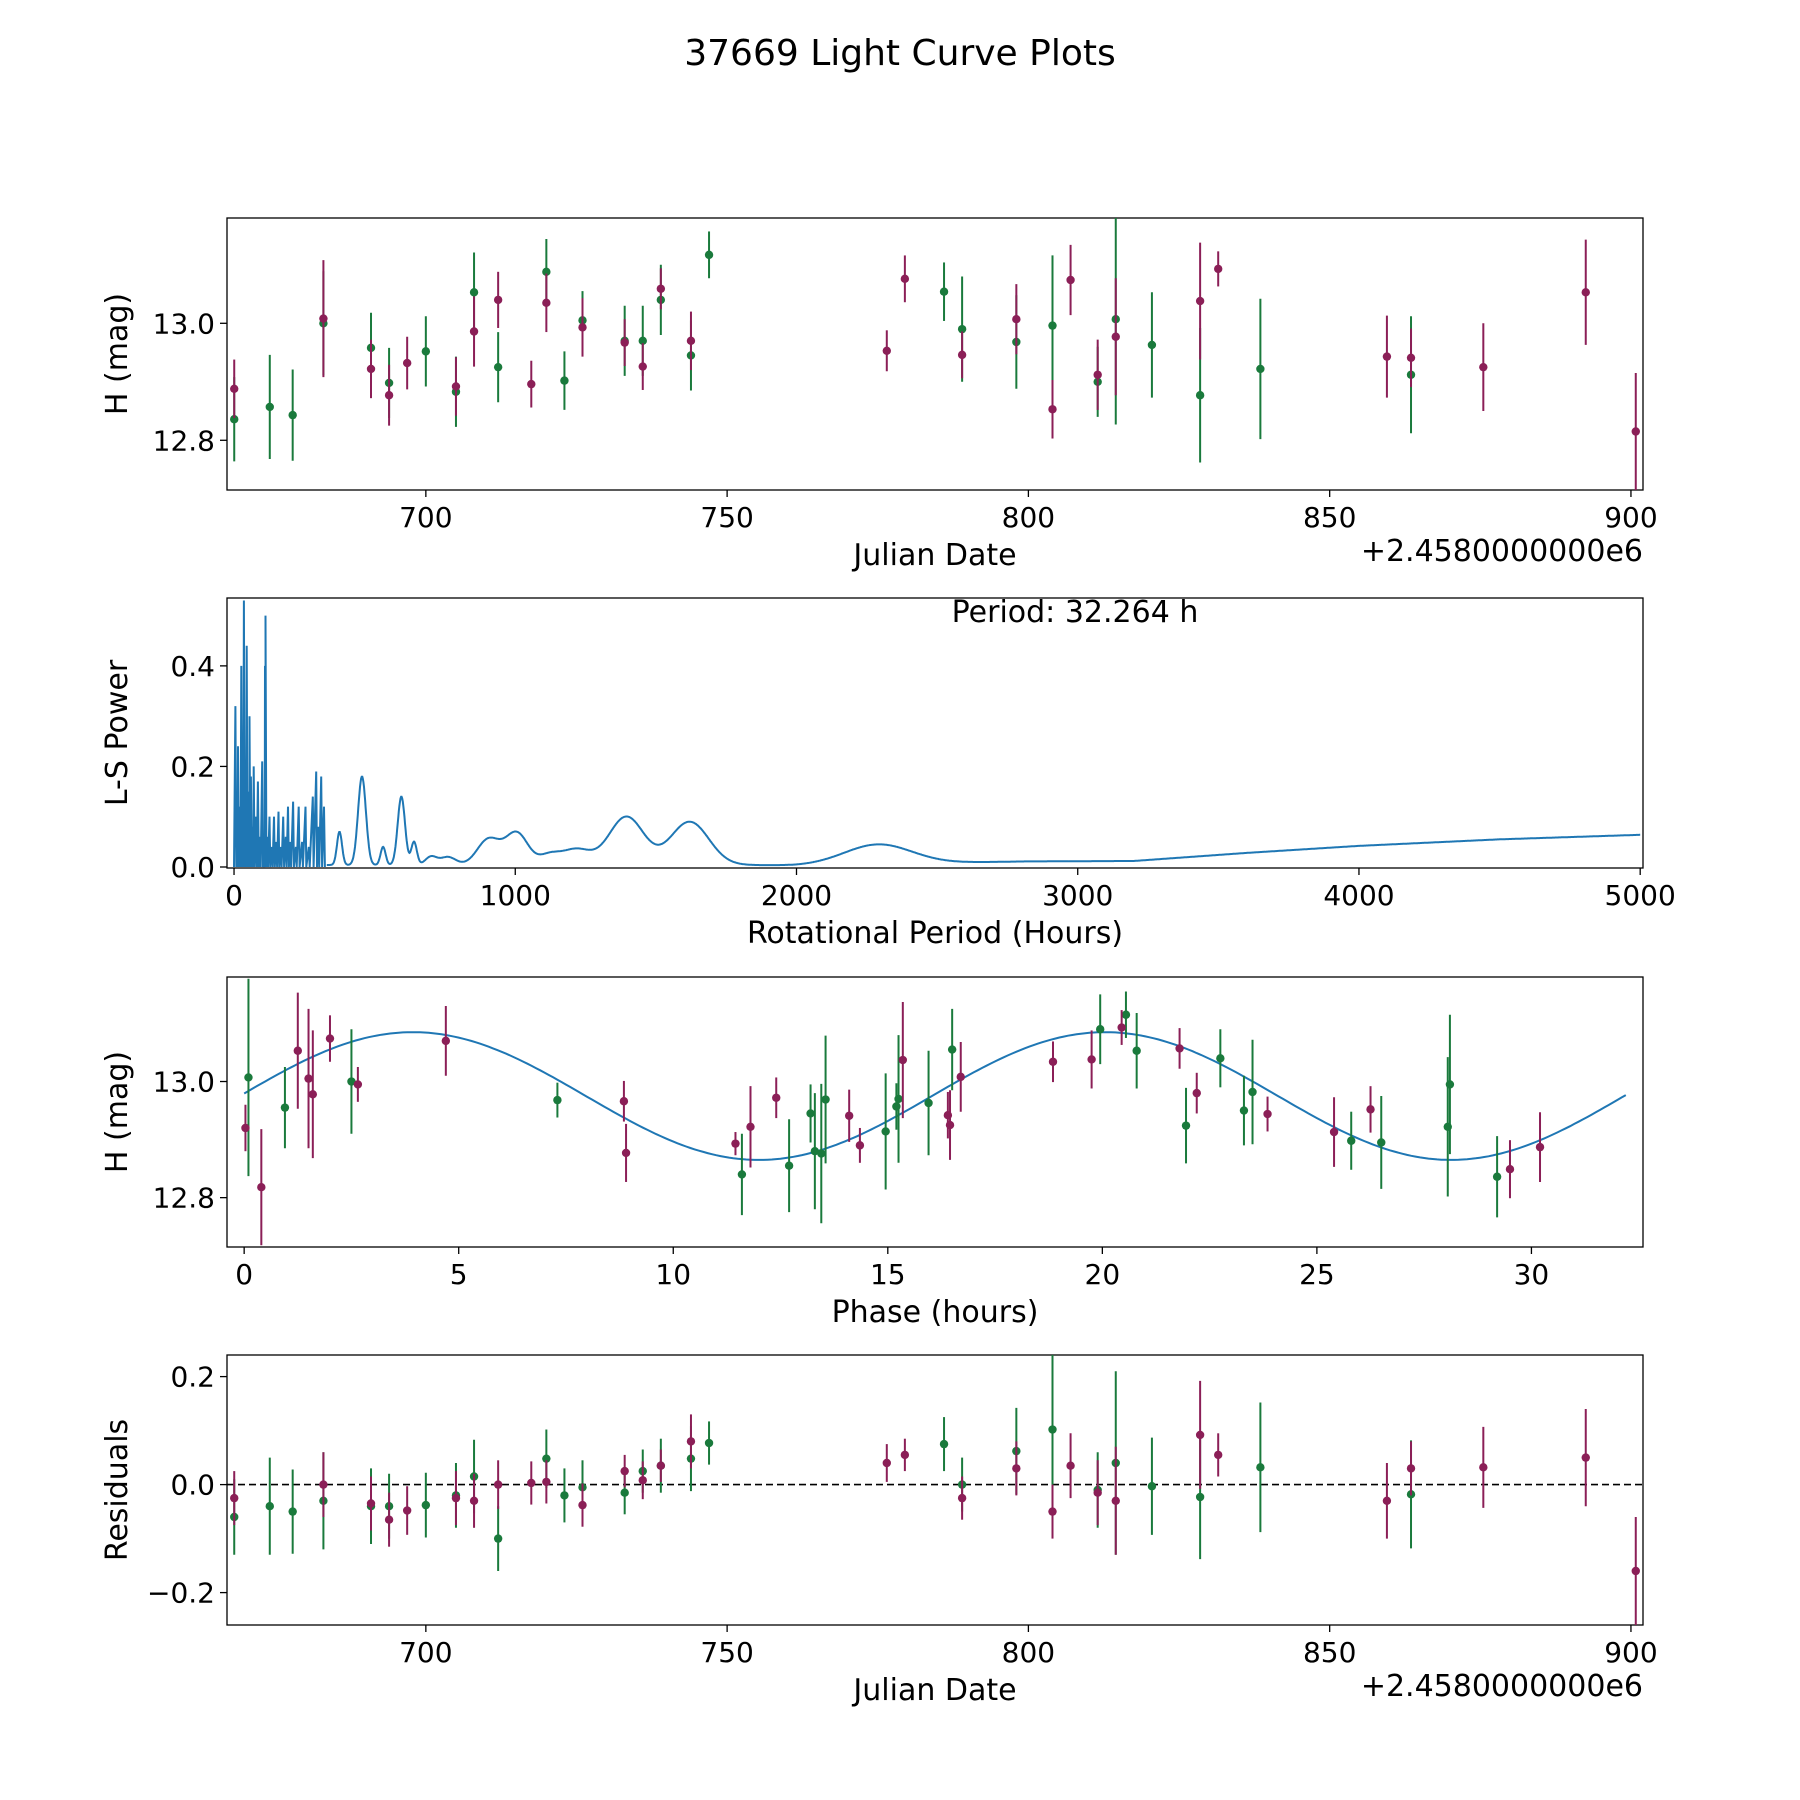 The width and height of the screenshot is (1800, 1800). Describe the element at coordinates (1329, 517) in the screenshot. I see `x-tick-label: 850` at that location.